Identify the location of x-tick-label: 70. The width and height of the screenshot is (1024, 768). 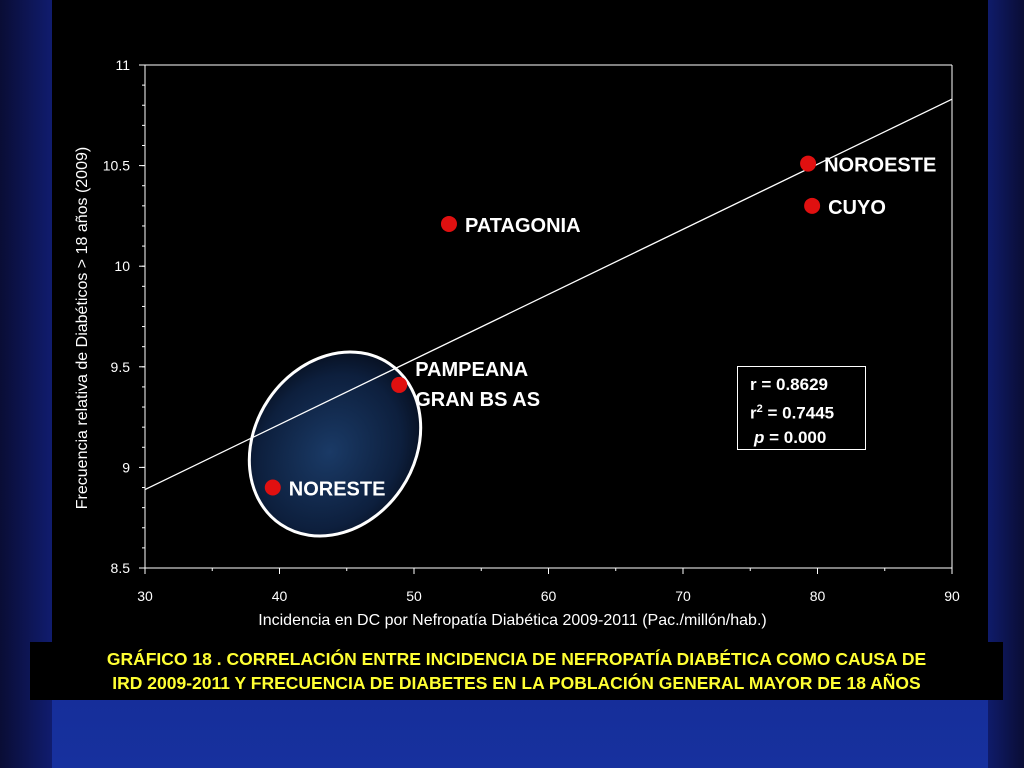
(683, 596).